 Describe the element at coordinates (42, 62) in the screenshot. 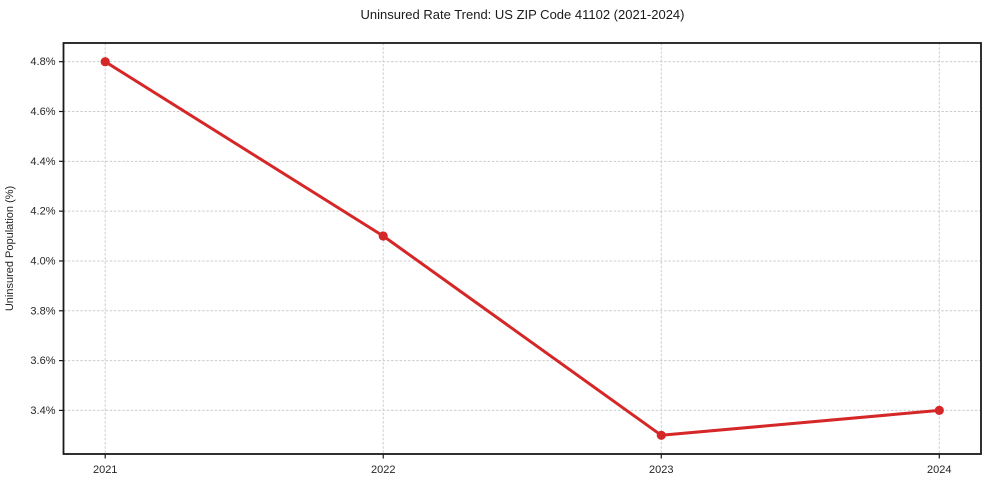

I see `y-tick-label: 4.8%` at that location.